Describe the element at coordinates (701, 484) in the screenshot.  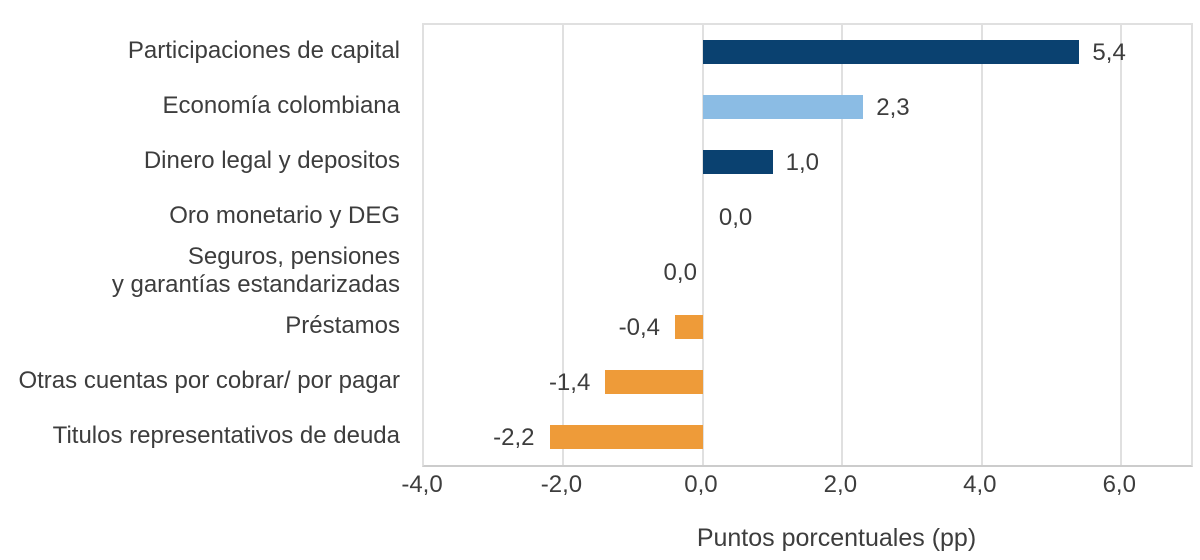
I see `x-tick-label: 0,0` at that location.